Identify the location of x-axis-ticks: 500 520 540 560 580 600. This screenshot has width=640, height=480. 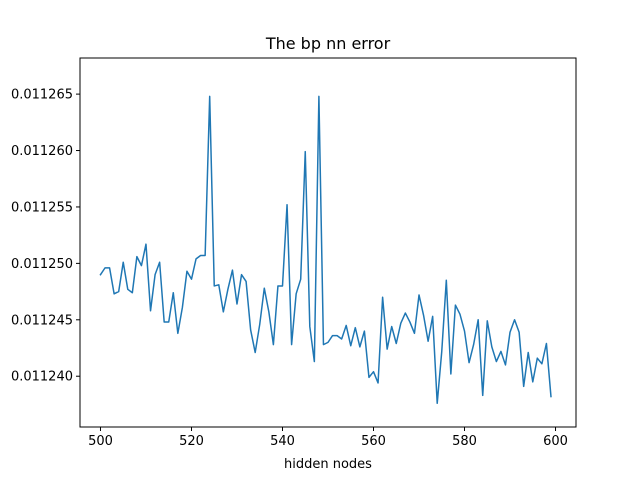
(328, 438).